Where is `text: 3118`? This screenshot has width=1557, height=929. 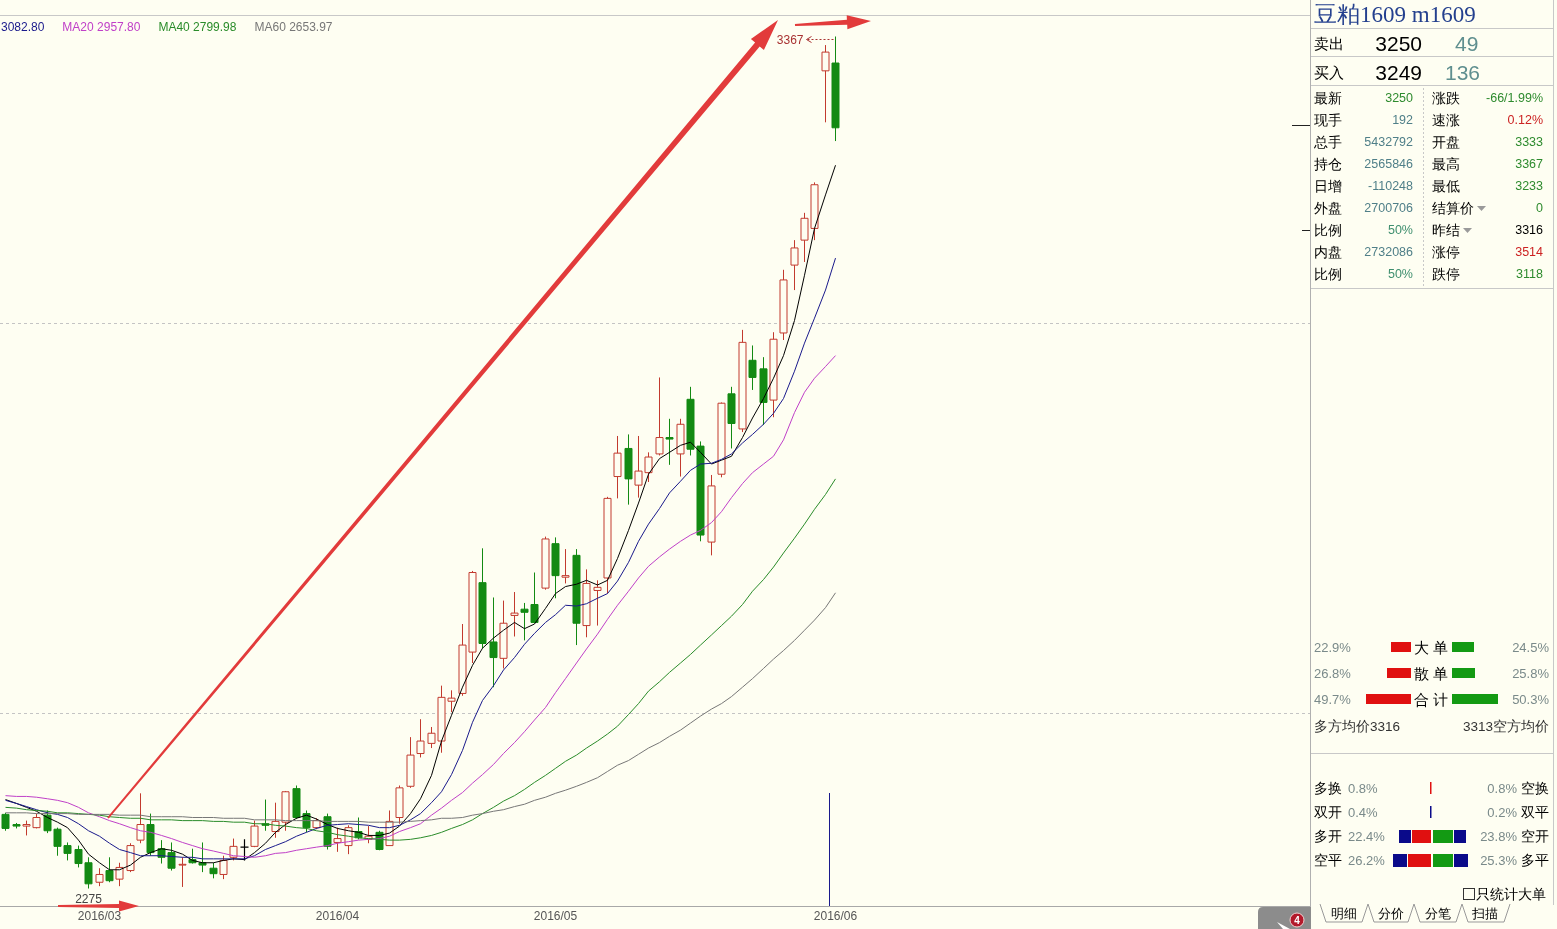 text: 3118 is located at coordinates (1530, 274).